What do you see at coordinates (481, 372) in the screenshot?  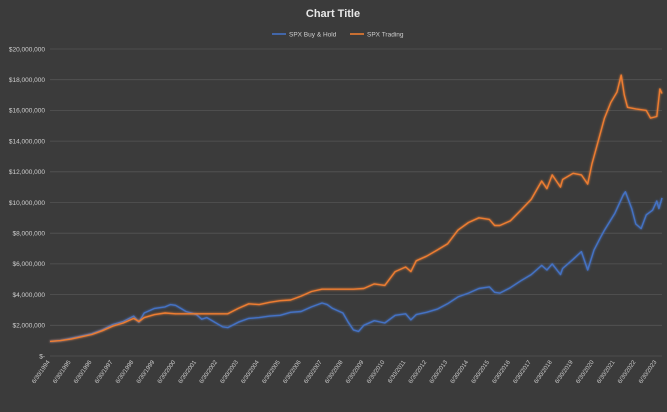 I see `x-tick-label: 6/30/2015` at bounding box center [481, 372].